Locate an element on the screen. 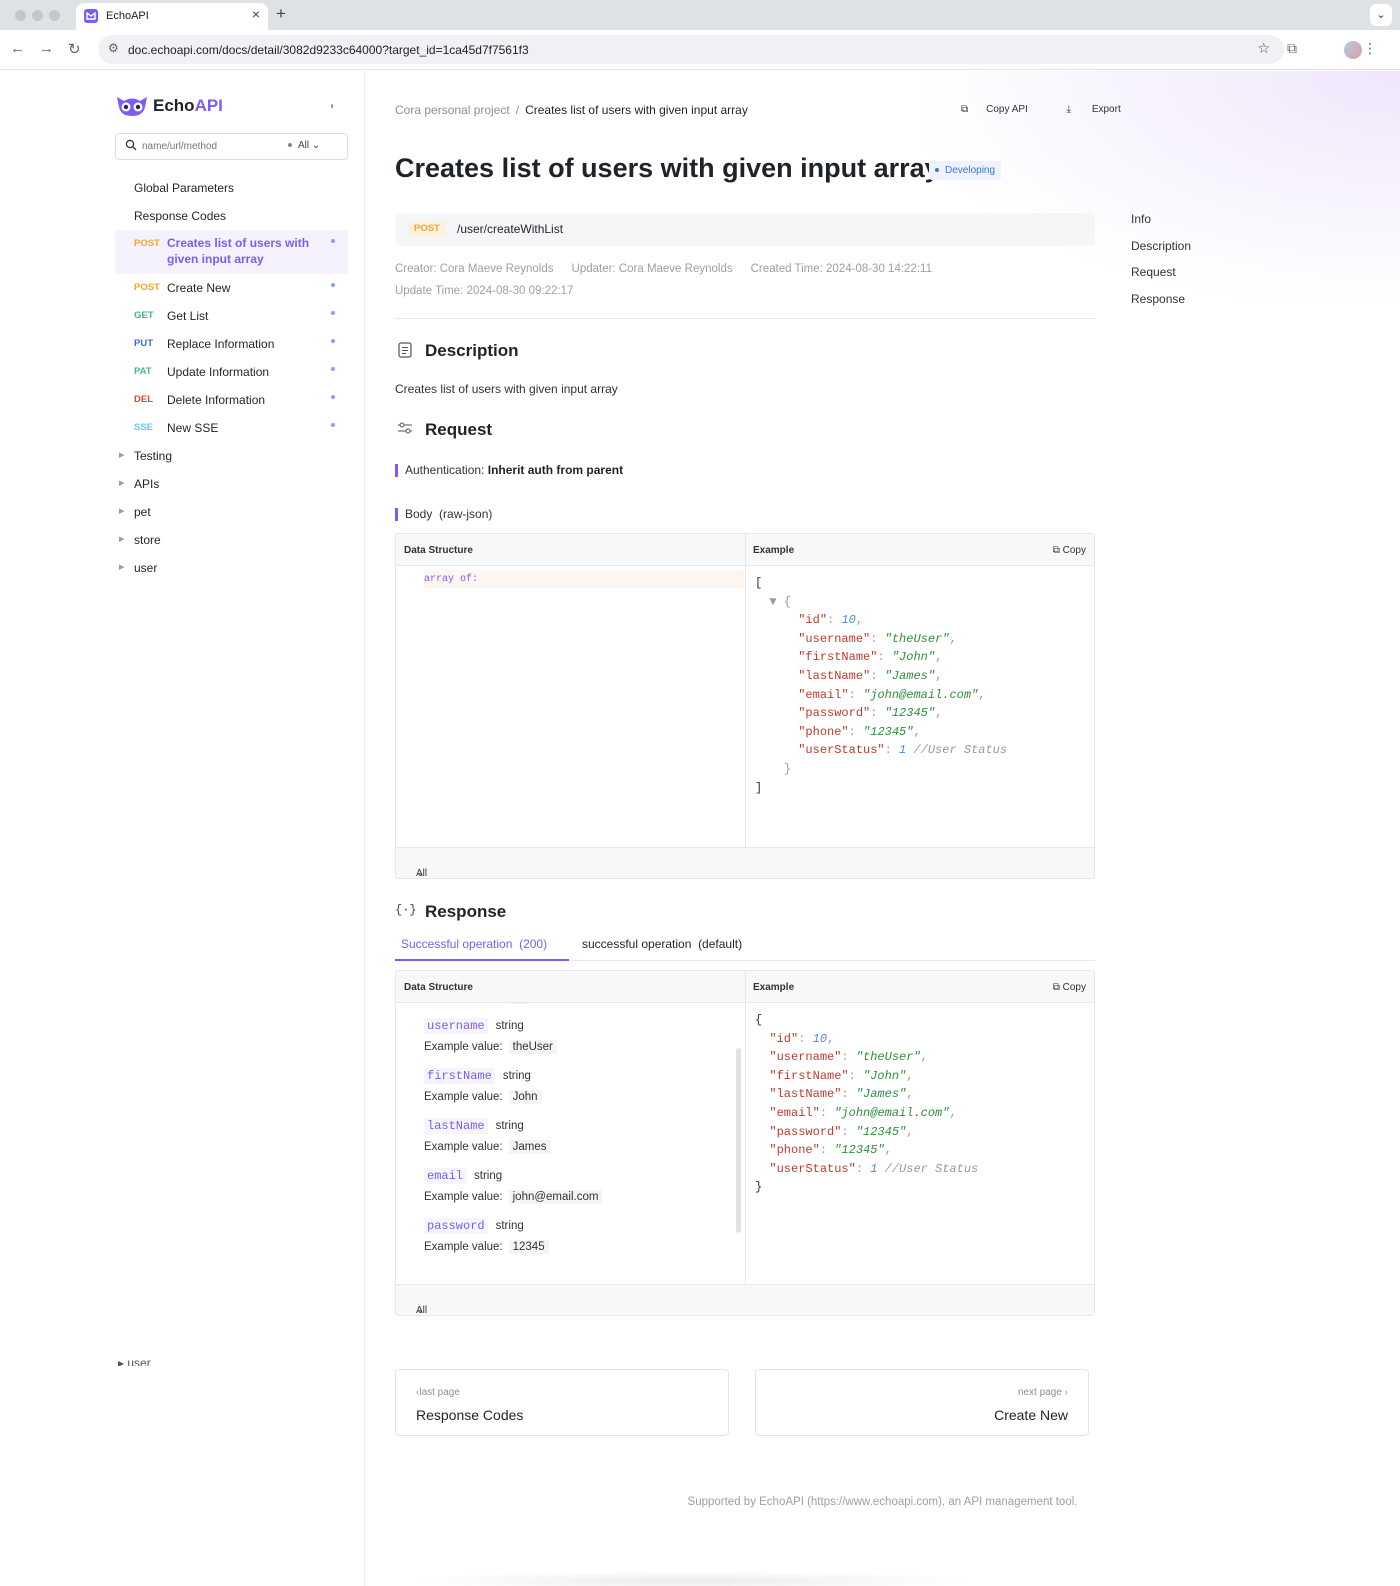 Image resolution: width=1400 pixels, height=1586 pixels. field-example-row: Example value: 12345 is located at coordinates (581, 1251).